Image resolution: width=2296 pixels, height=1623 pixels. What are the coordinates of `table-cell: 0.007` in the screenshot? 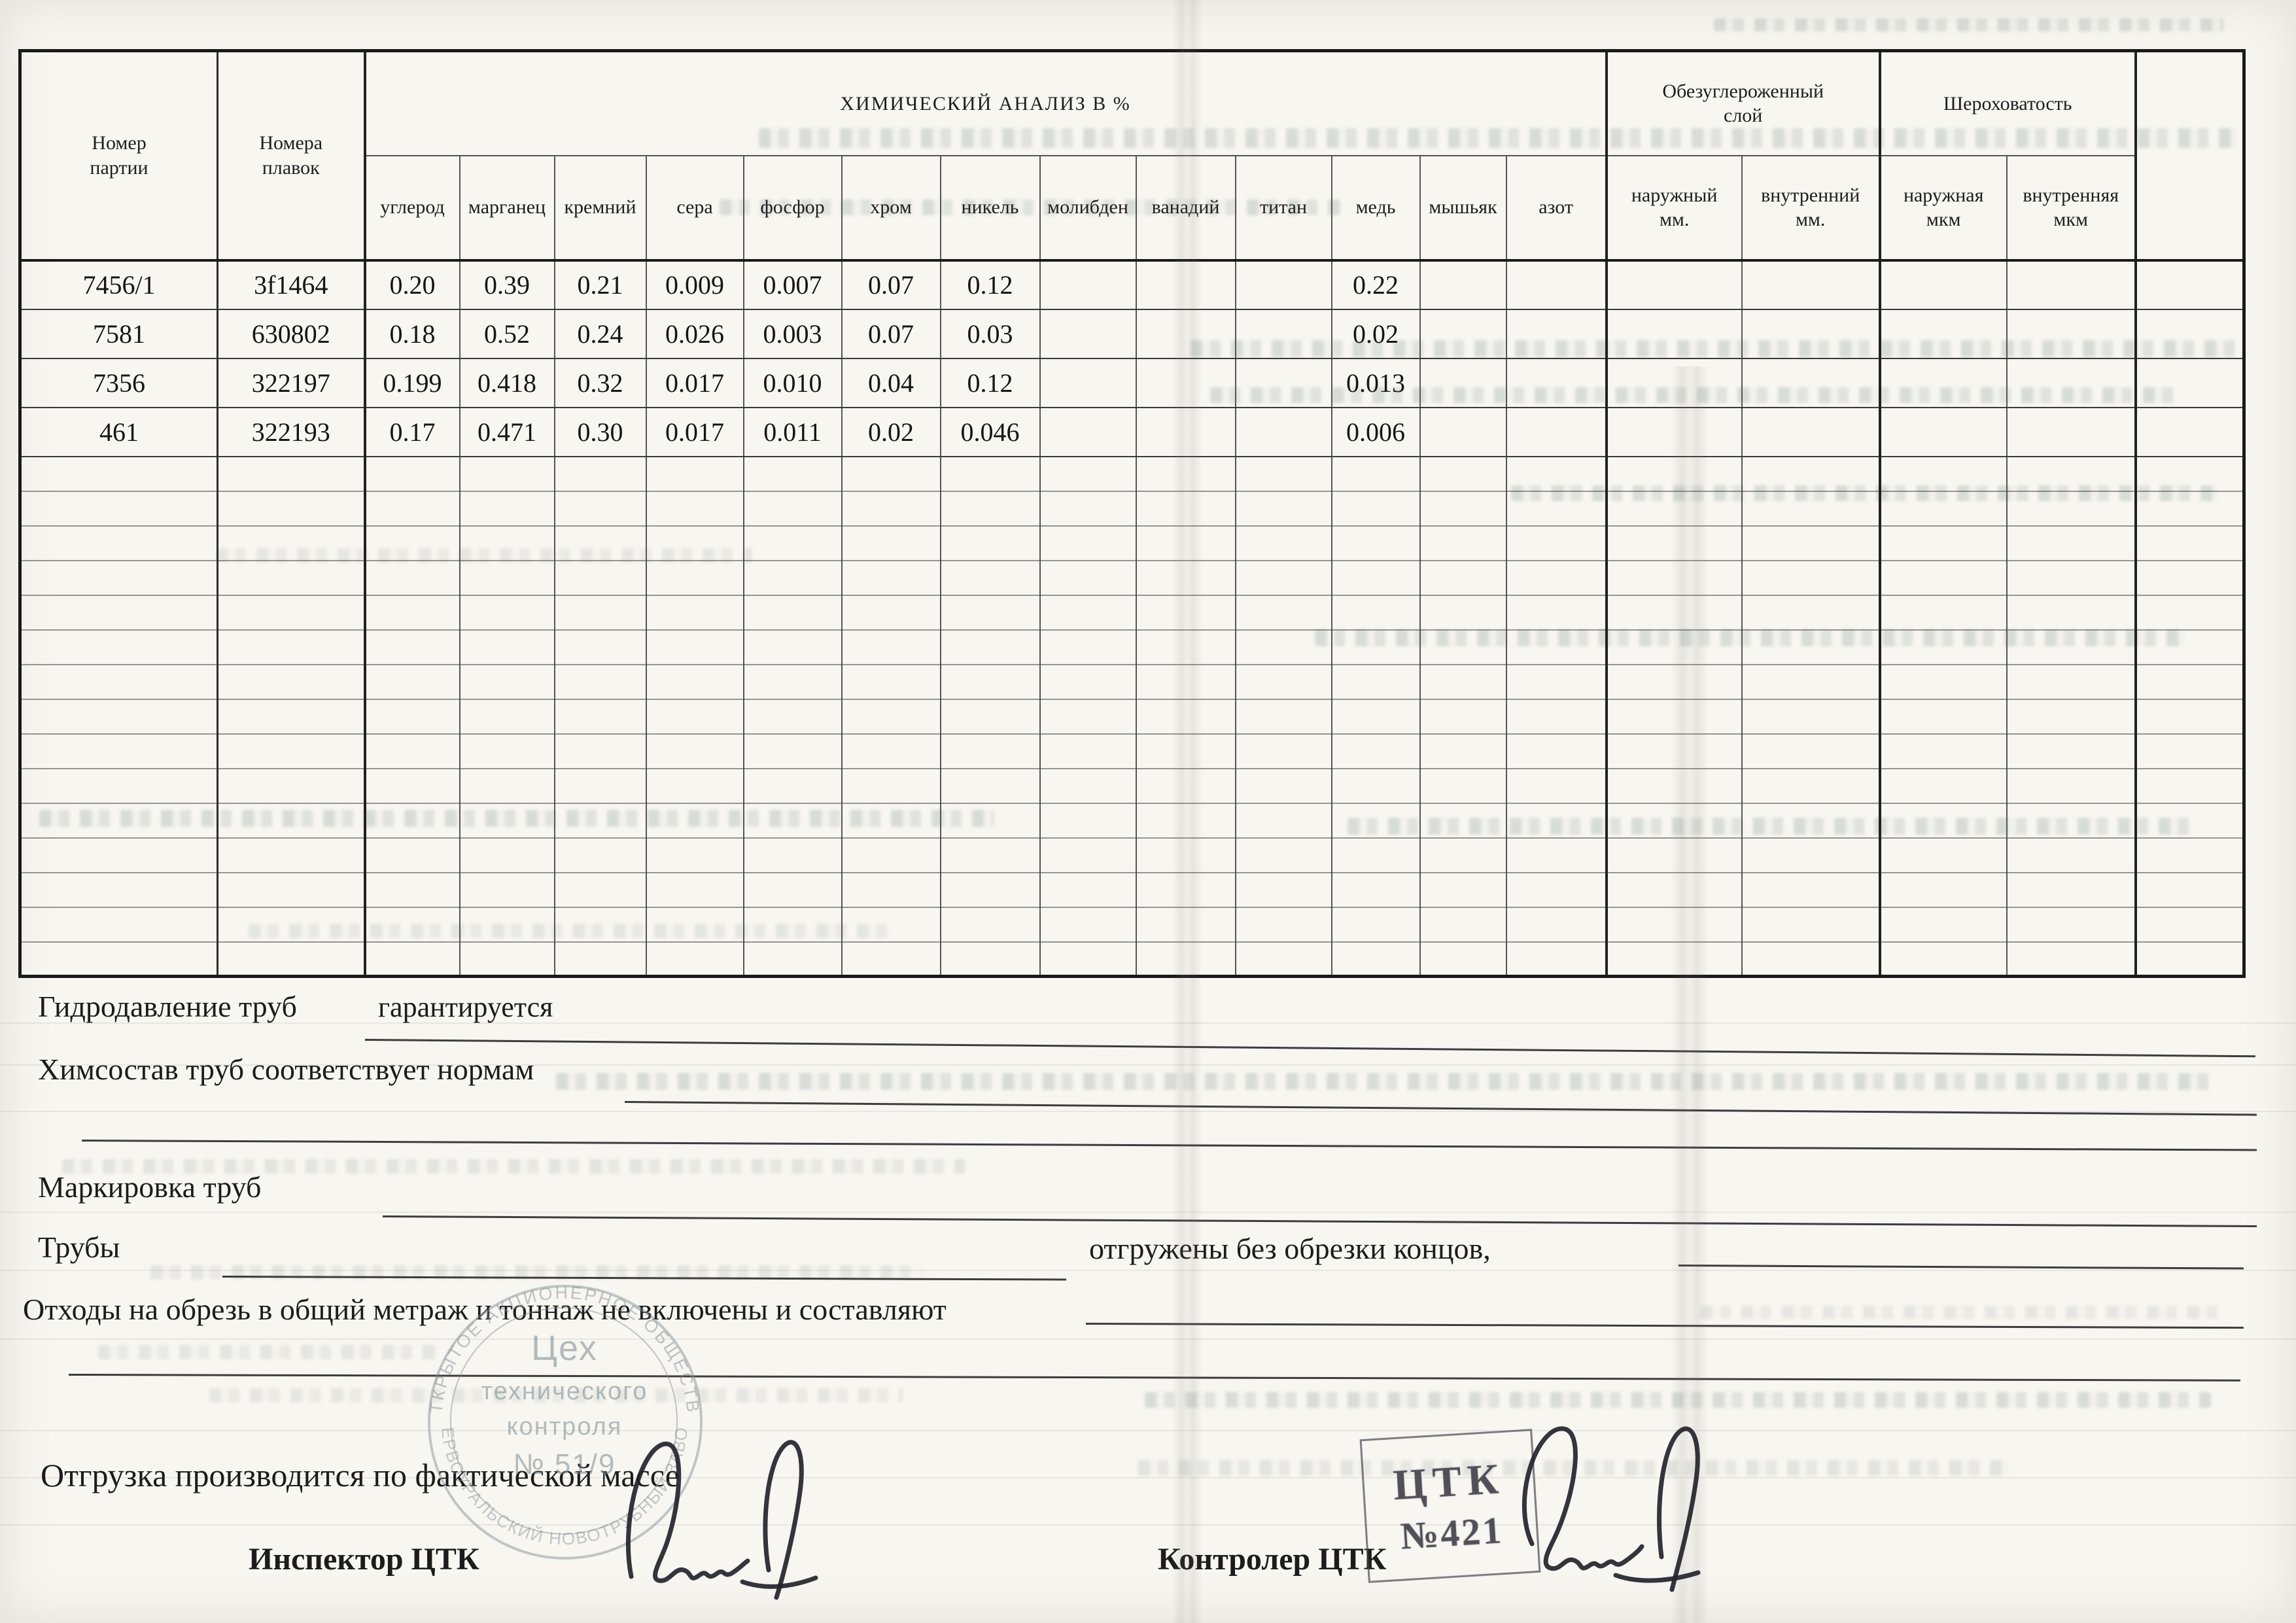 It's located at (792, 285).